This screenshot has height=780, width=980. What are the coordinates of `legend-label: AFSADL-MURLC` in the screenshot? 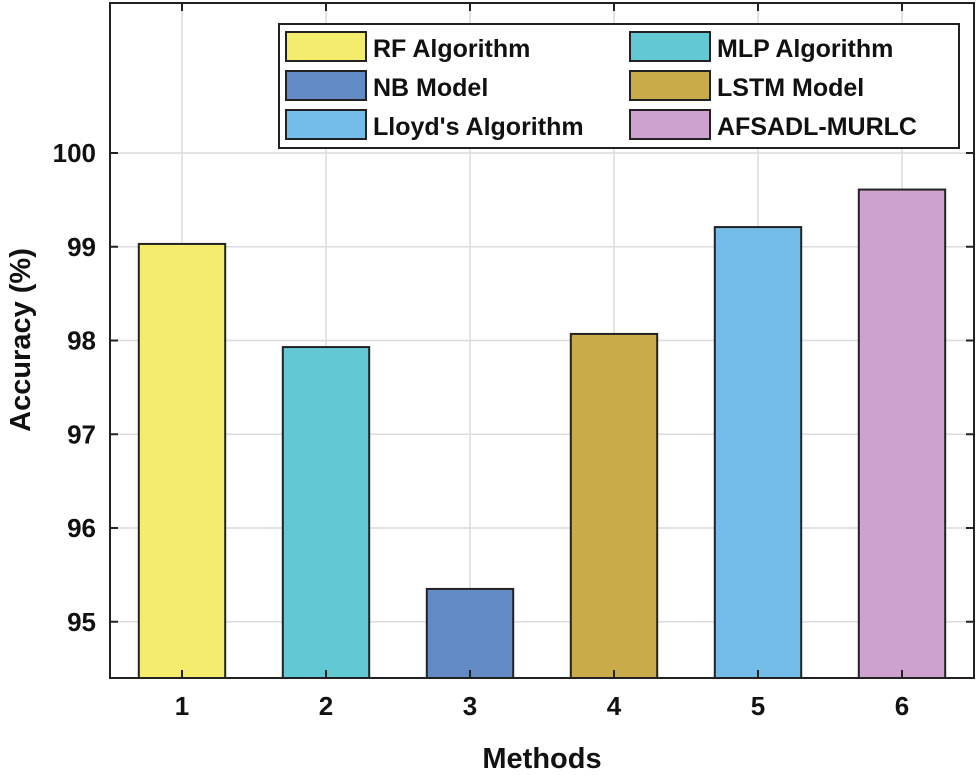 It's located at (817, 127).